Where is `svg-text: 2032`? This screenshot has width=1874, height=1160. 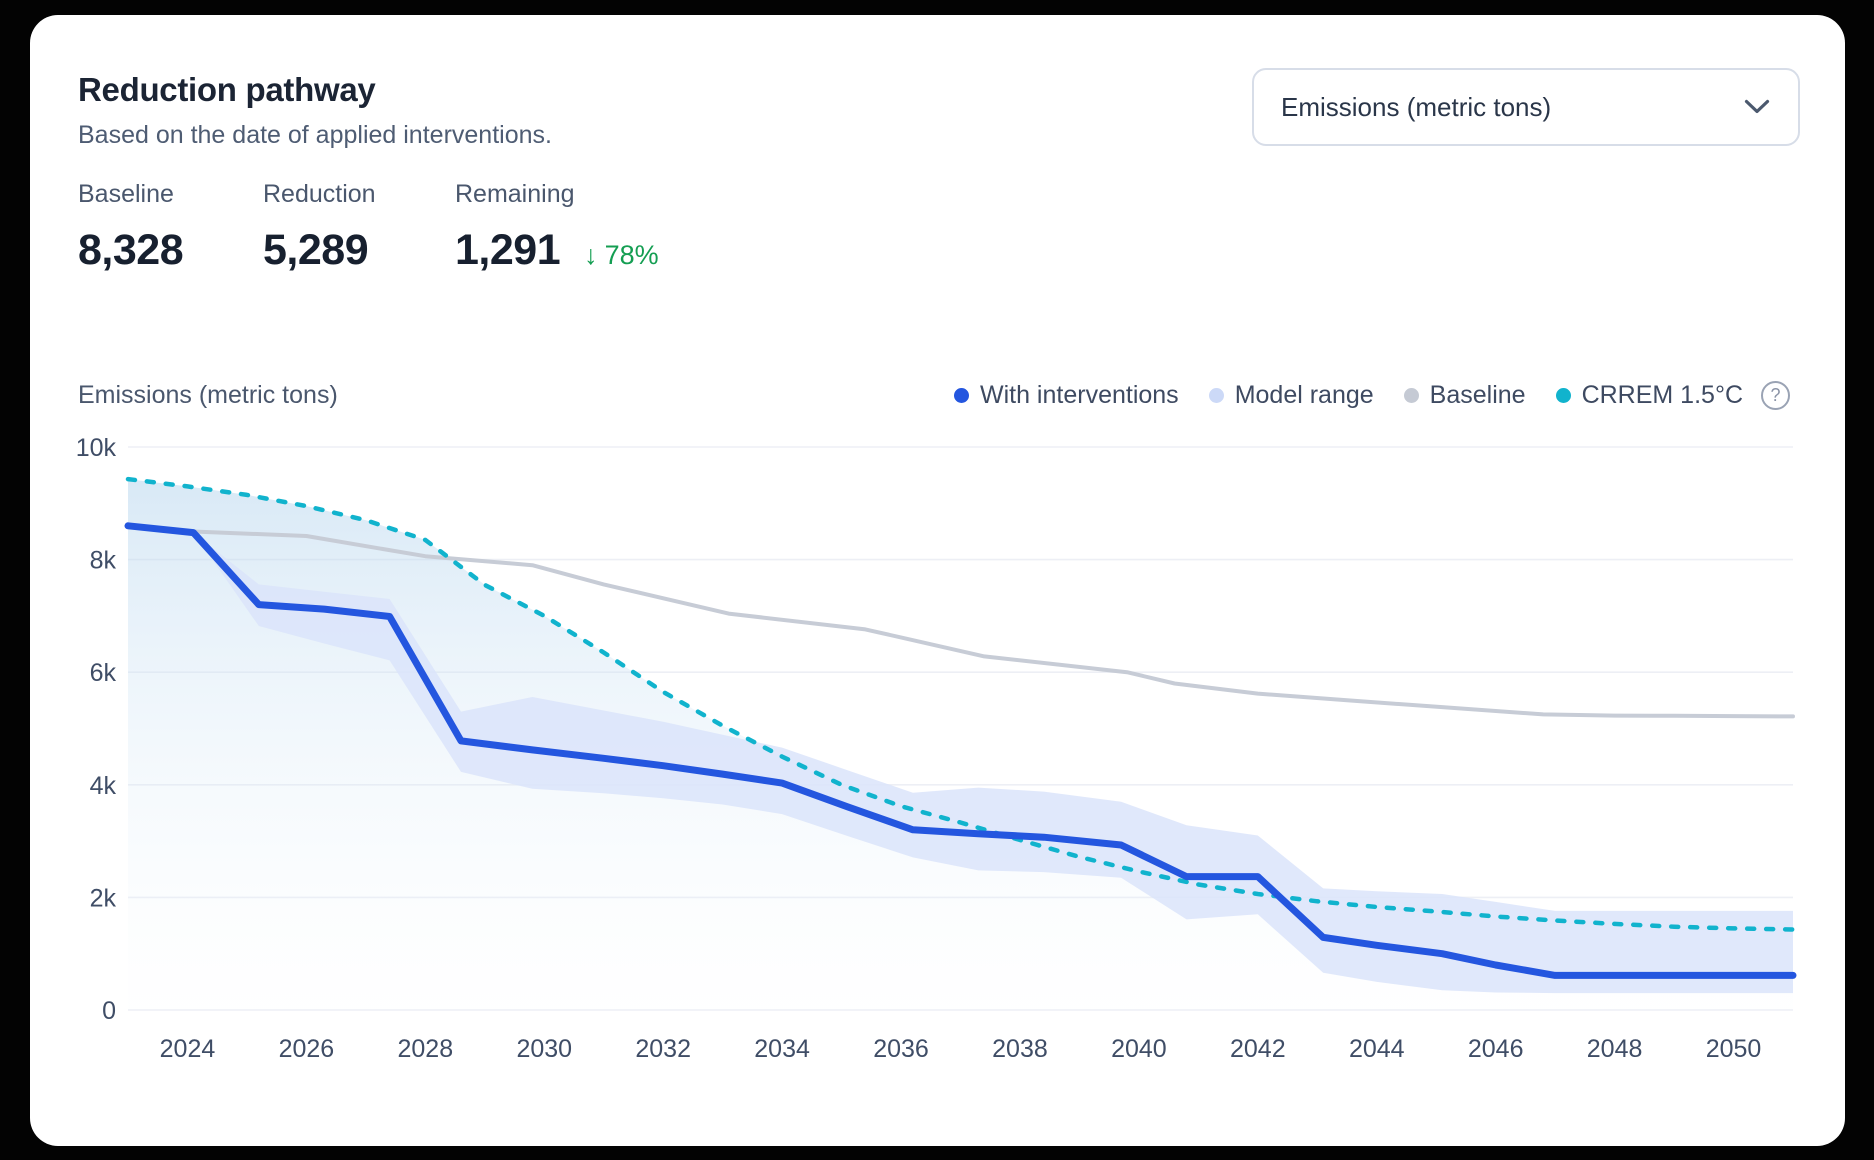
svg-text: 2032 is located at coordinates (663, 1049).